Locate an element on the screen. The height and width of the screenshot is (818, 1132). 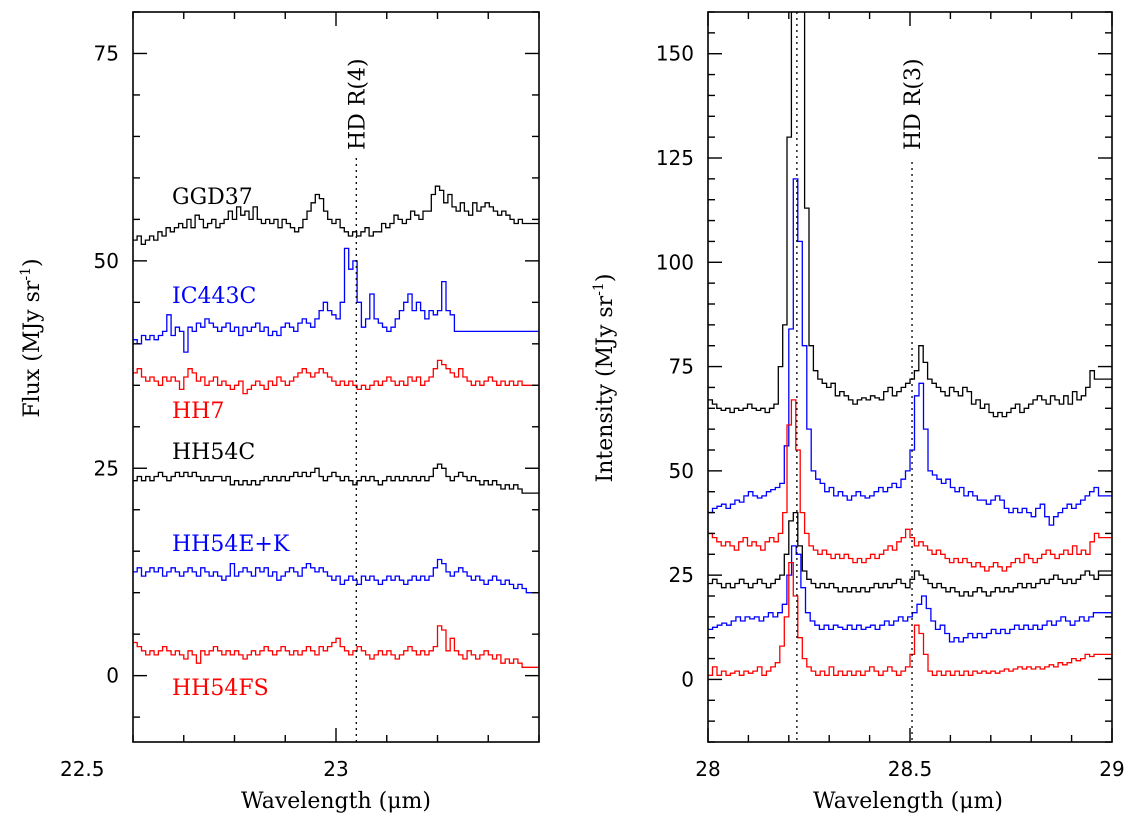
right-annotation-layer: HD R(3) is located at coordinates (861, 377).